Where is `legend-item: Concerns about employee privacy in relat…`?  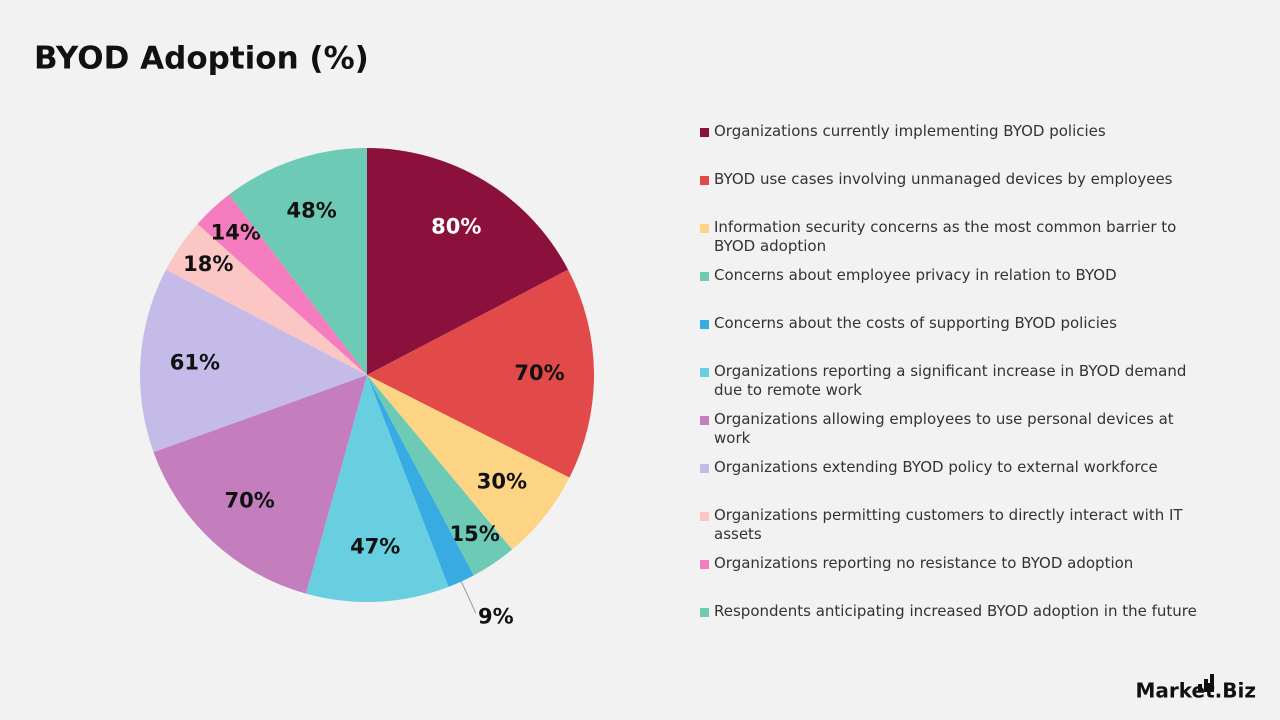 legend-item: Concerns about employee privacy in relat… is located at coordinates (957, 275).